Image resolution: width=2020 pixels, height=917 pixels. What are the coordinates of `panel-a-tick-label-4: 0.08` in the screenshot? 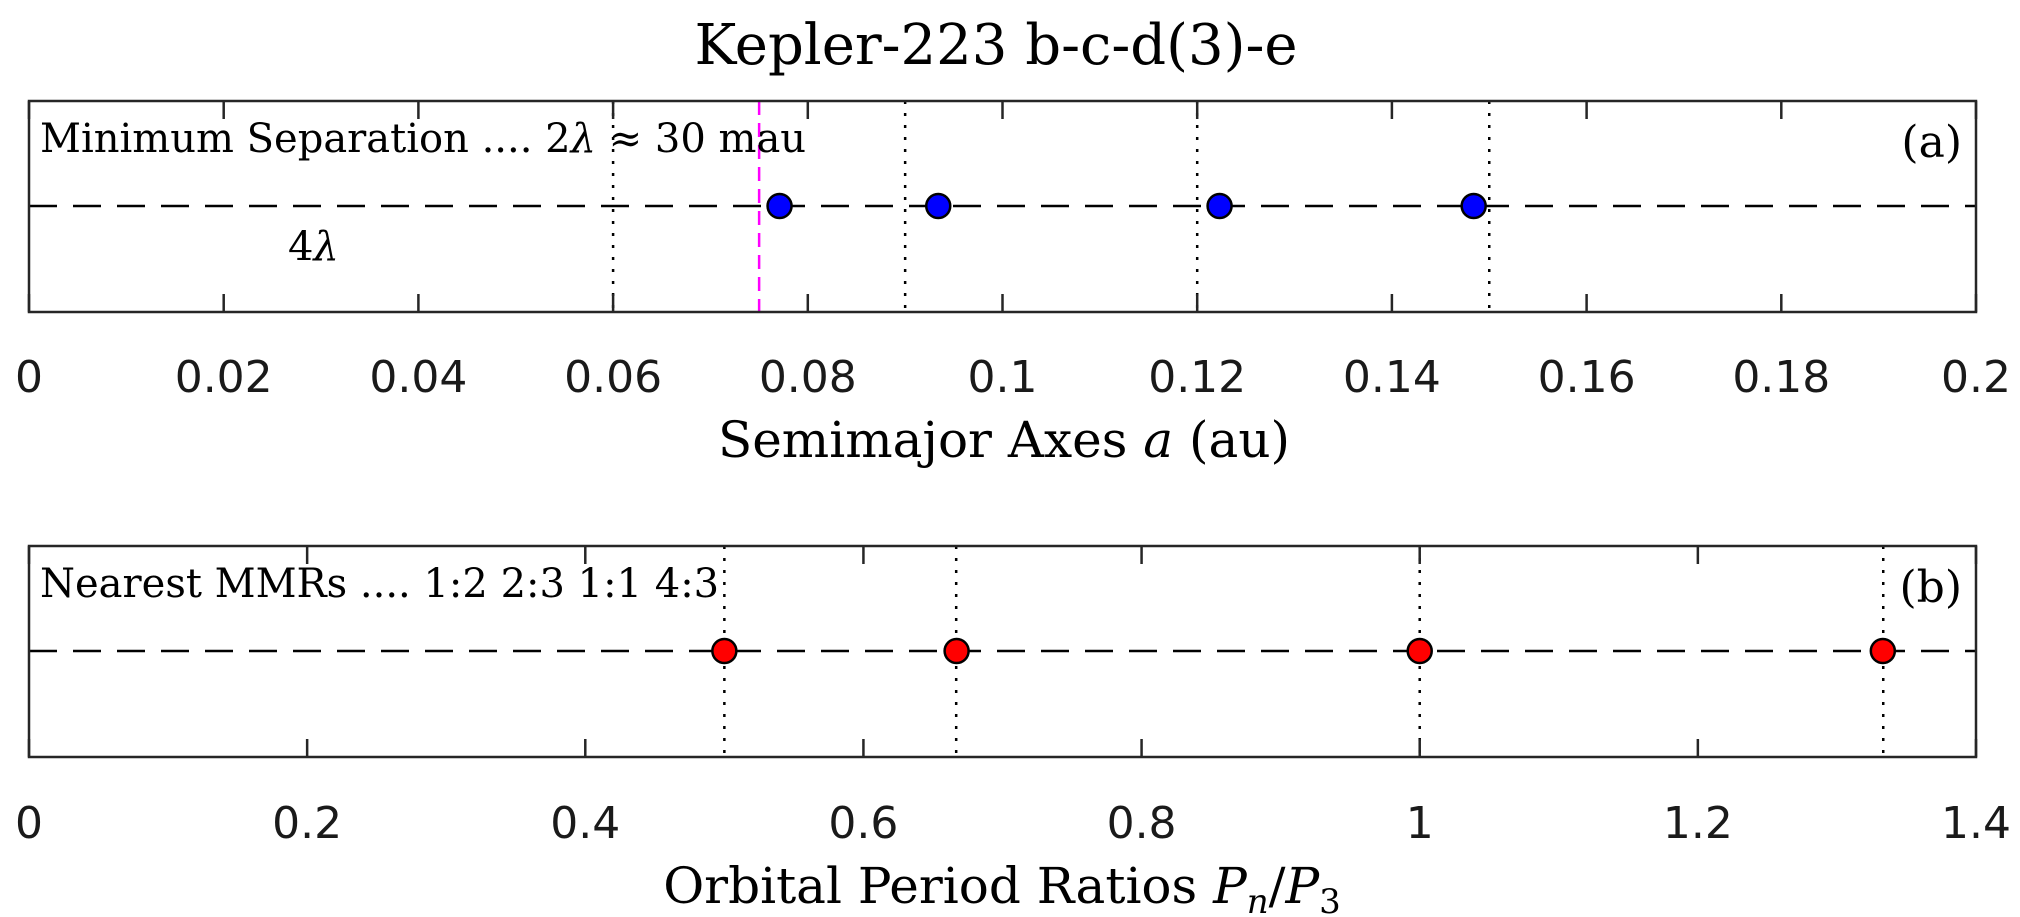 It's located at (808, 377).